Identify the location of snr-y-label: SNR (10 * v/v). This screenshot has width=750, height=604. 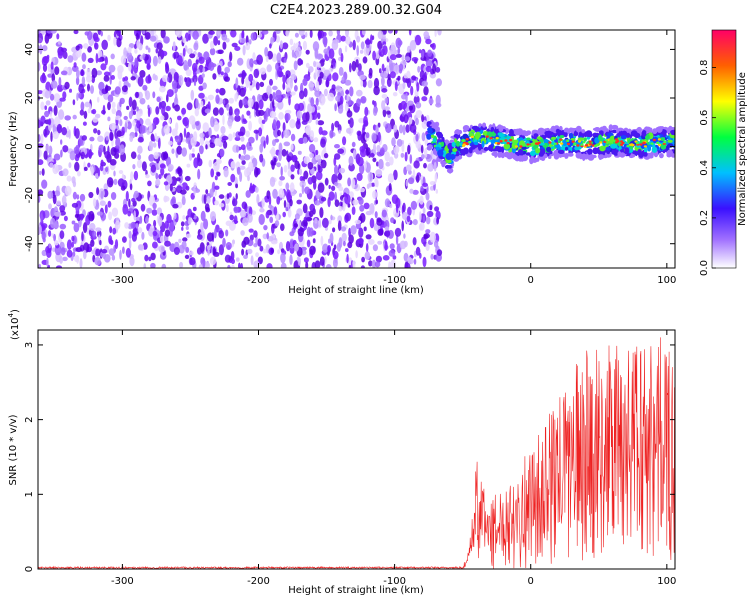
(13, 449).